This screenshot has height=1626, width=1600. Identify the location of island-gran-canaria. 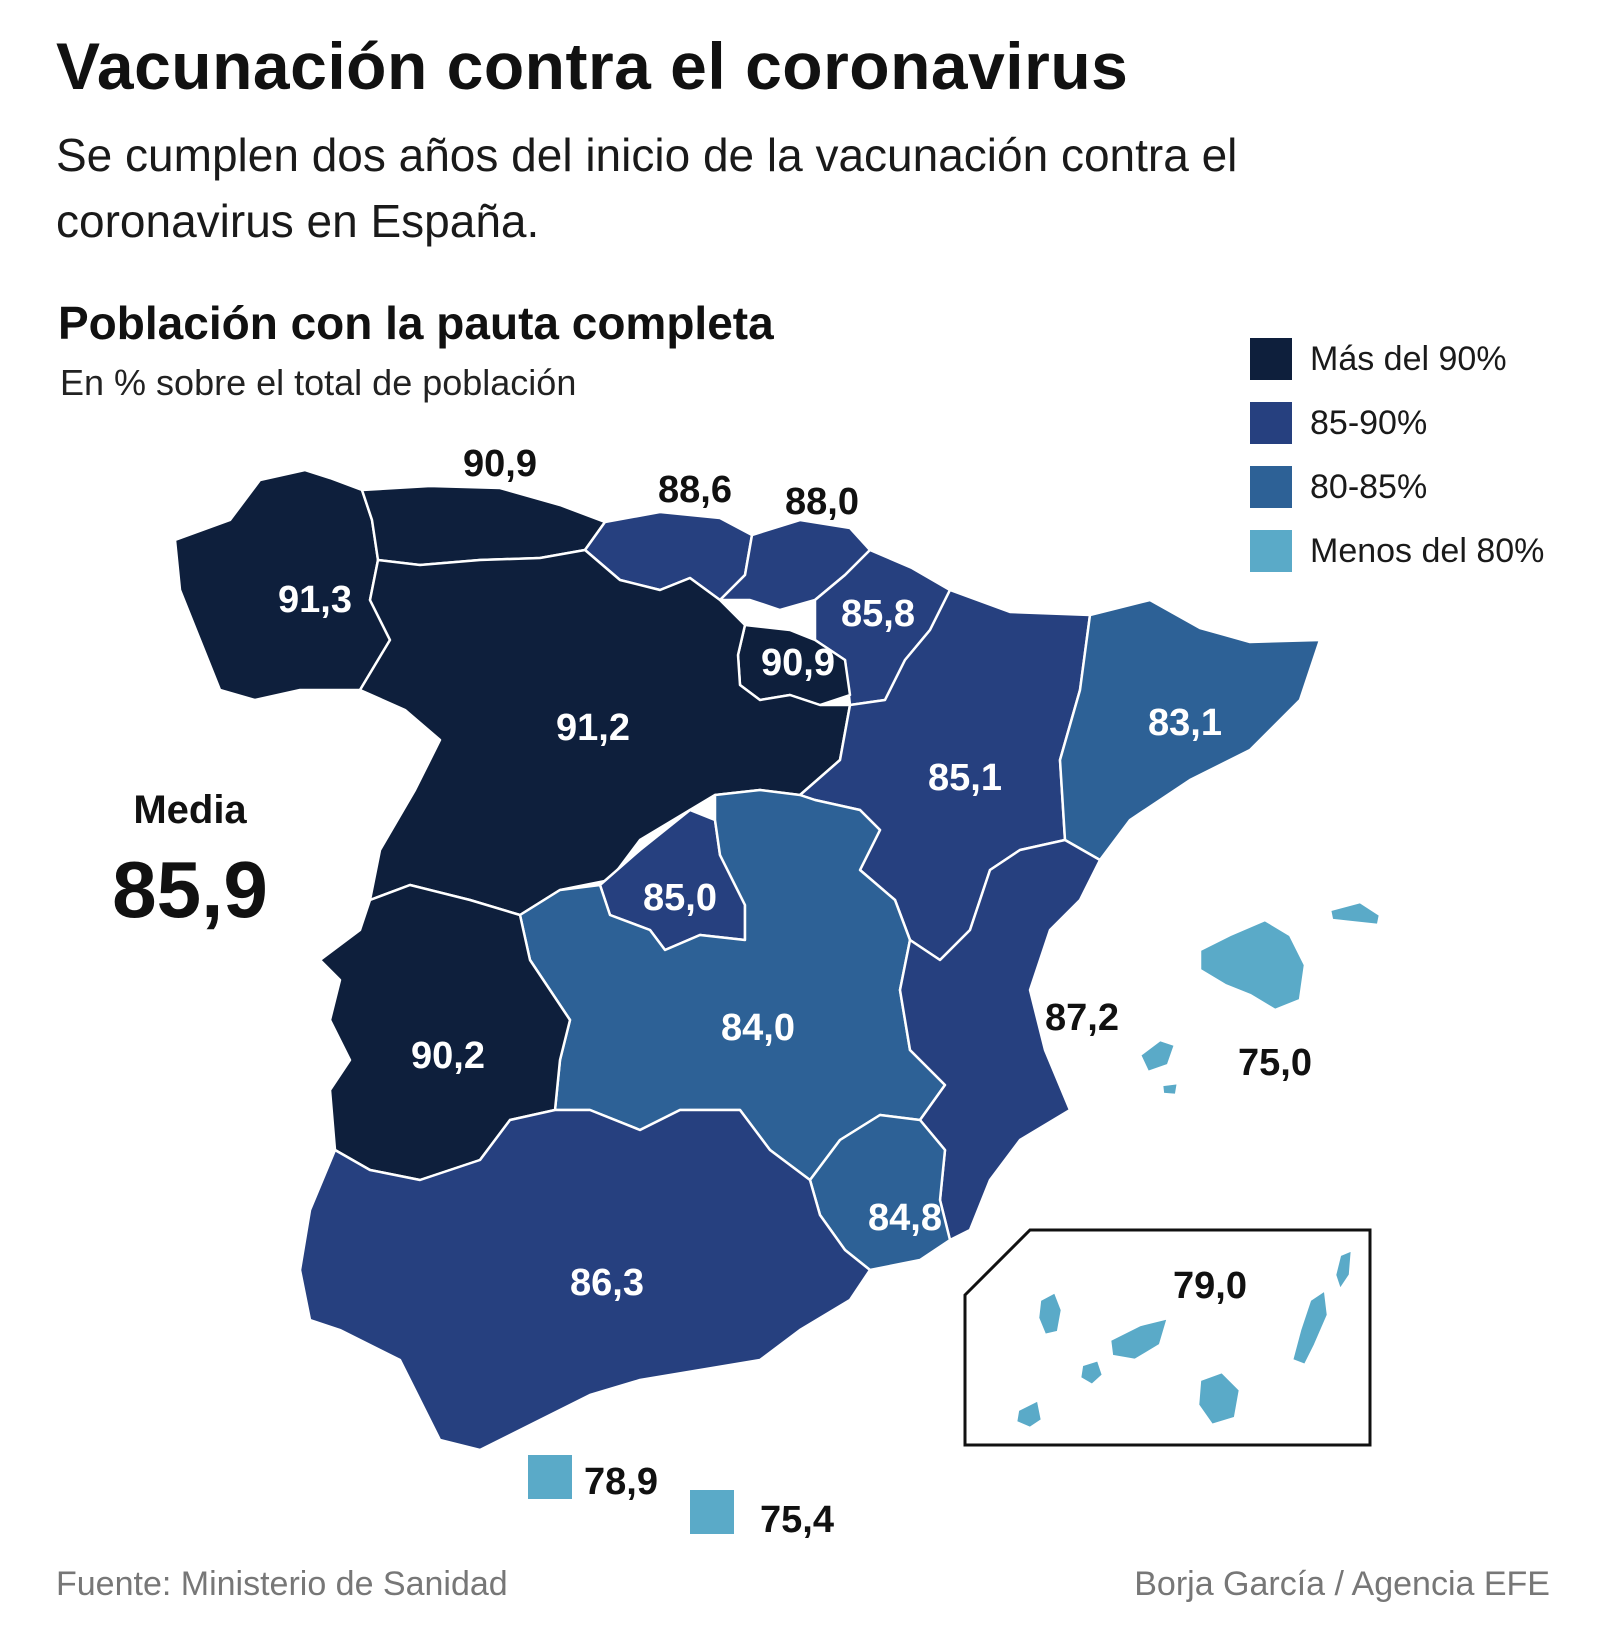
(1219, 1398).